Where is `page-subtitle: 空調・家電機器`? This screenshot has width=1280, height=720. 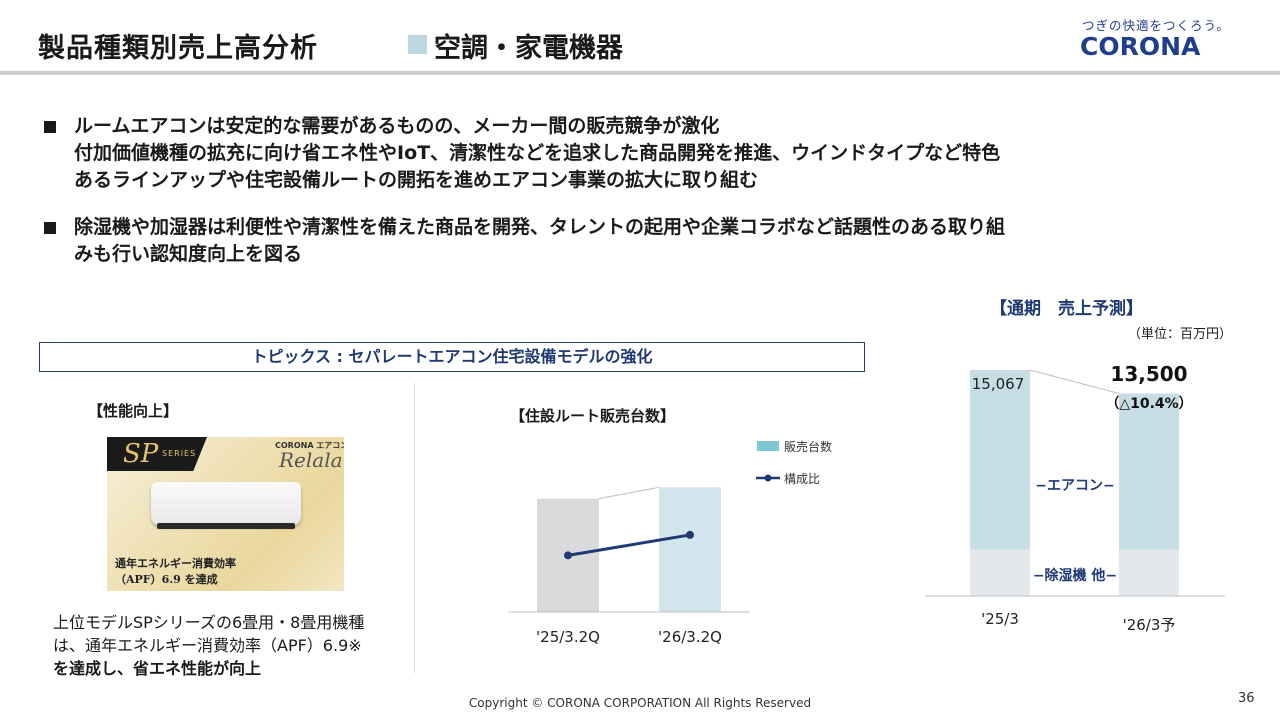
page-subtitle: 空調・家電機器 is located at coordinates (528, 48).